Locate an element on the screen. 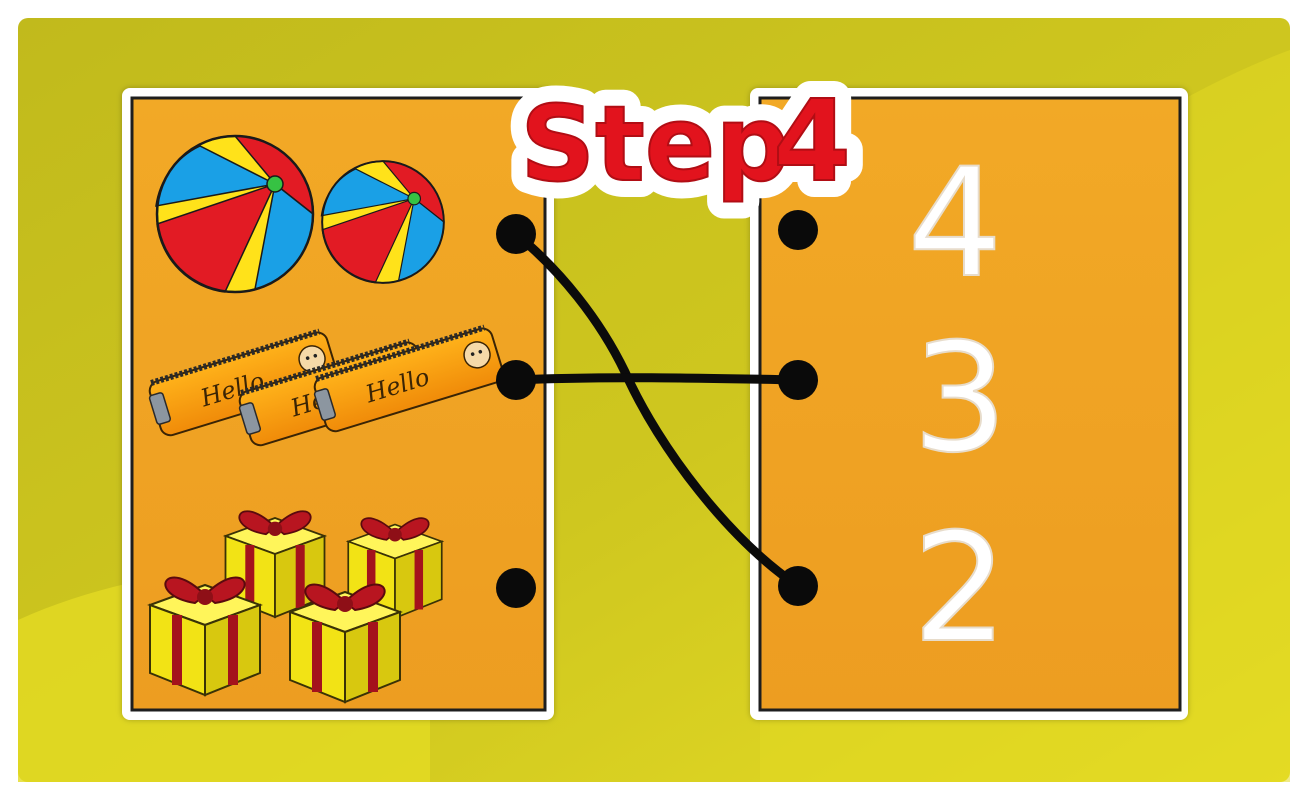 This screenshot has height=800, width=1308. number-column: 4 3 2 is located at coordinates (957, 406).